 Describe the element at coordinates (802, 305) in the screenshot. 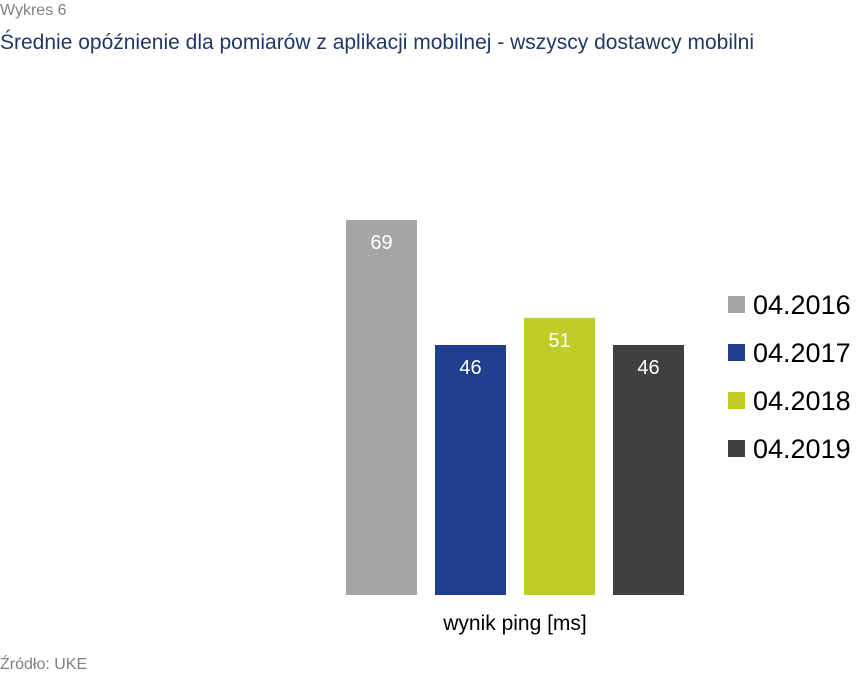

I see `legend-label-04.2016: 04.2016` at that location.